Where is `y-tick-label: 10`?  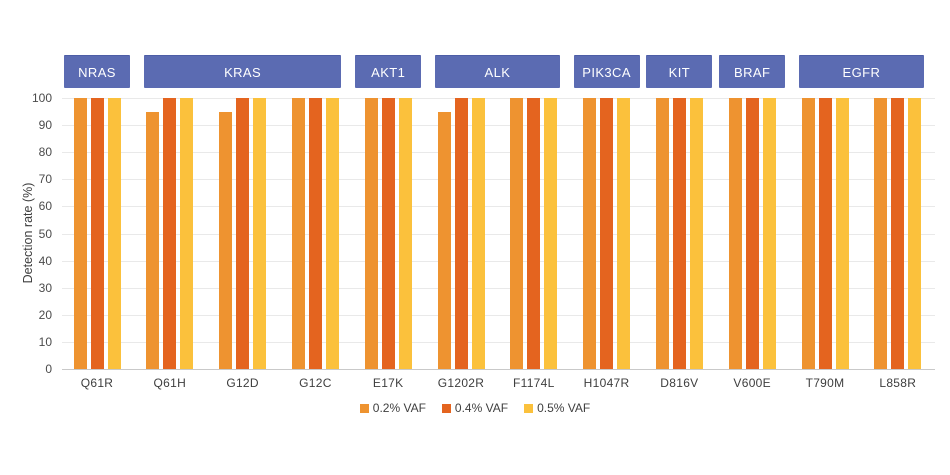 y-tick-label: 10 is located at coordinates (45, 341).